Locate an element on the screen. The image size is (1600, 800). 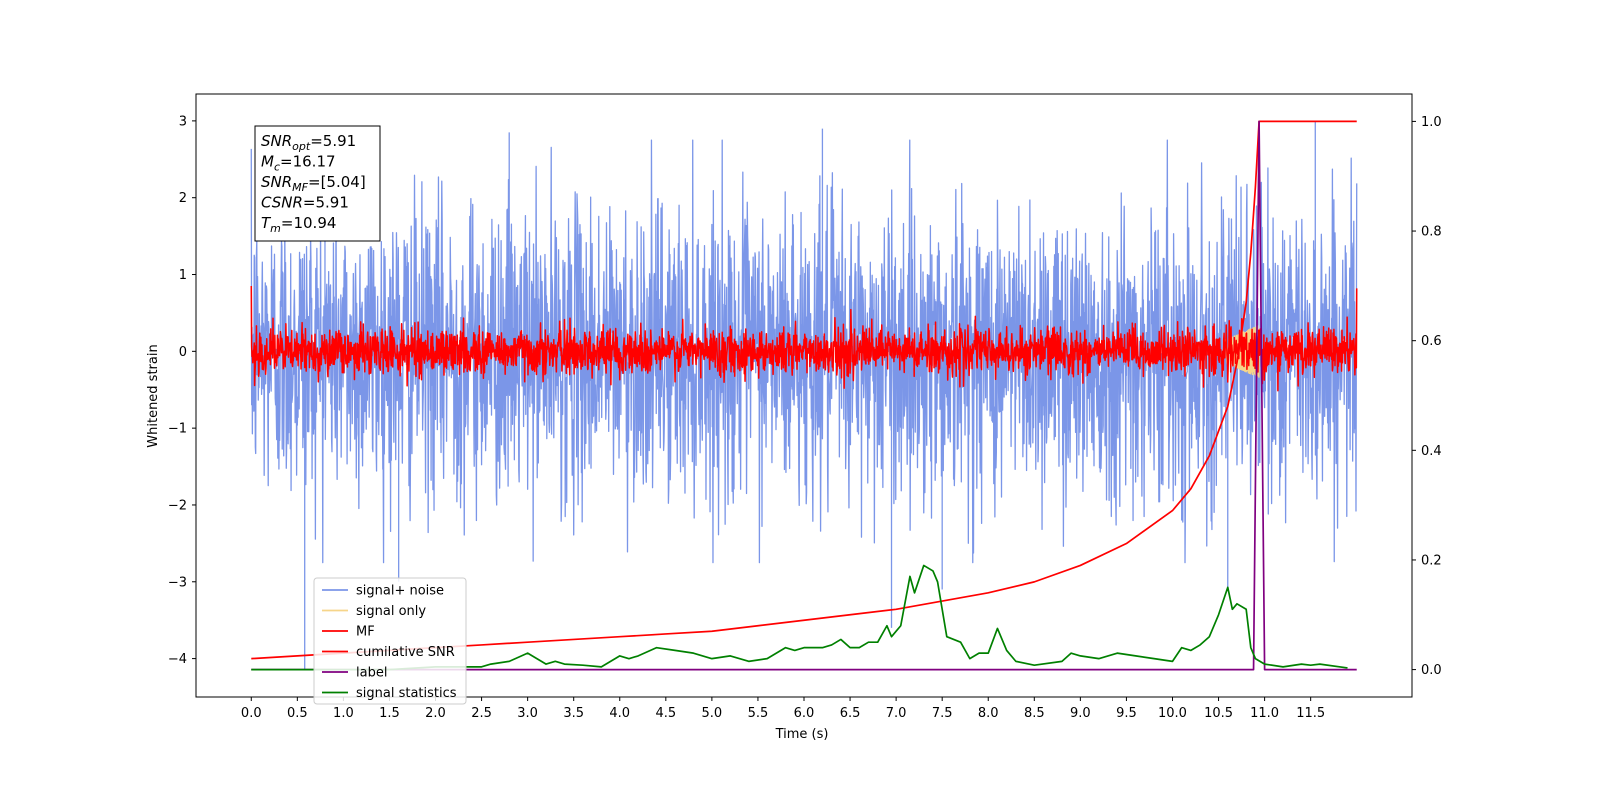
x-tick-label: 11.5 is located at coordinates (1310, 713).